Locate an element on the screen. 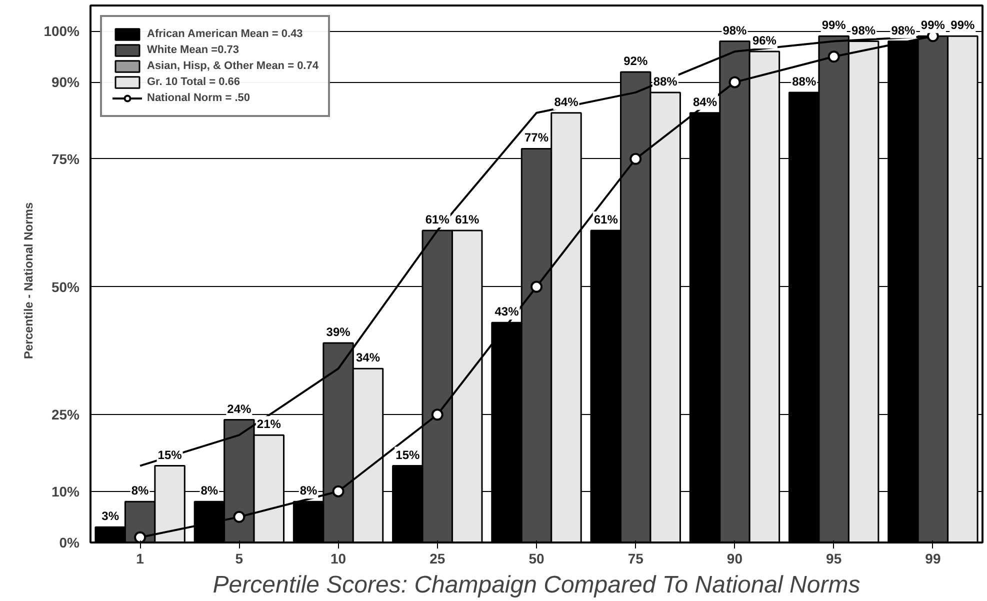 The image size is (987, 601). x-tick-label: 5 is located at coordinates (239, 558).